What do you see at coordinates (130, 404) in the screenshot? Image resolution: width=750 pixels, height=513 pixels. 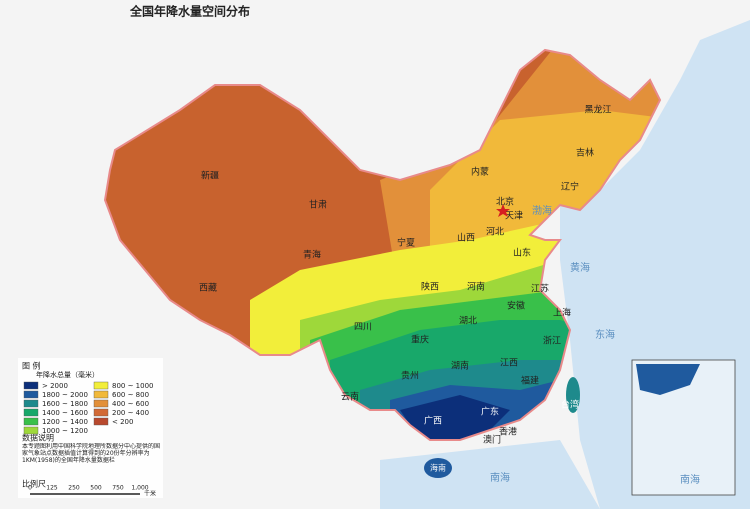 I see `legend-label: 400 ~ 600` at bounding box center [130, 404].